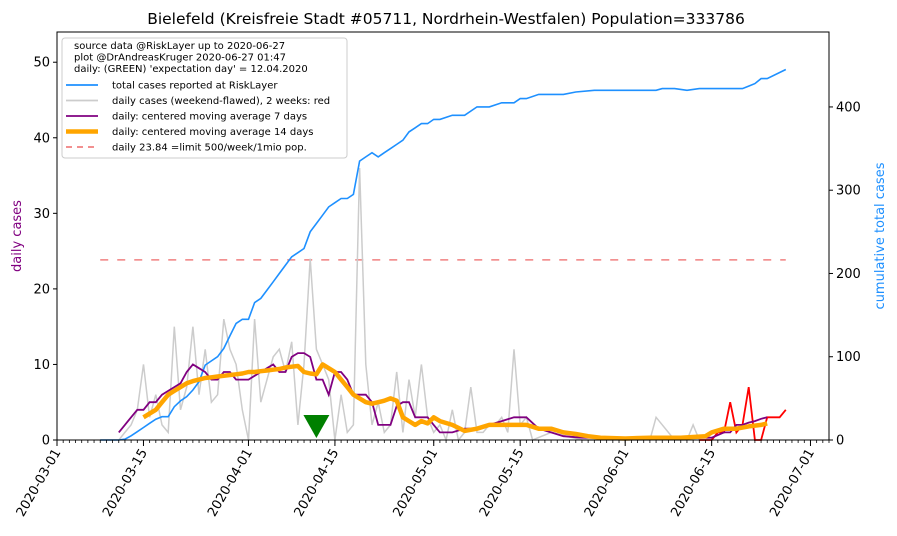 This screenshot has height=536, width=897. I want to click on right-y-tick-label: 200, so click(848, 274).